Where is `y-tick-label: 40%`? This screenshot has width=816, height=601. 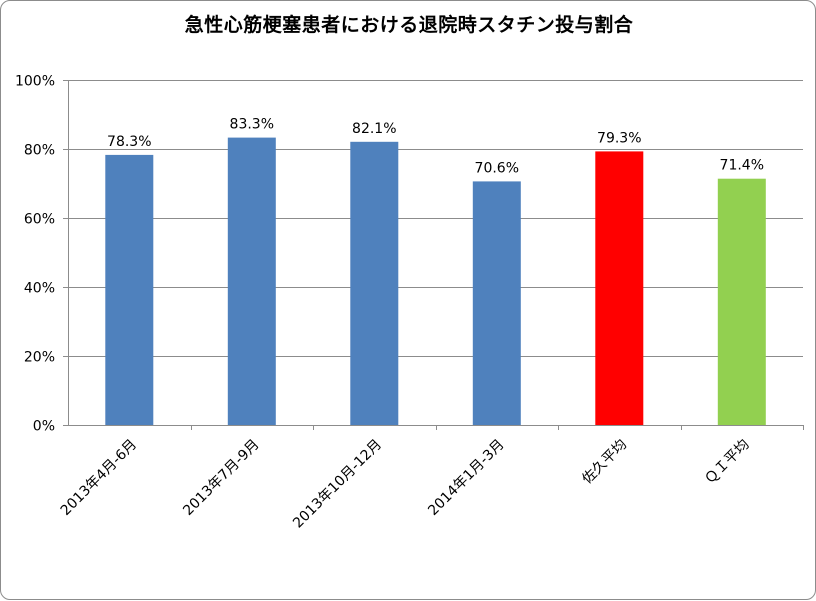 y-tick-label: 40% is located at coordinates (39, 289).